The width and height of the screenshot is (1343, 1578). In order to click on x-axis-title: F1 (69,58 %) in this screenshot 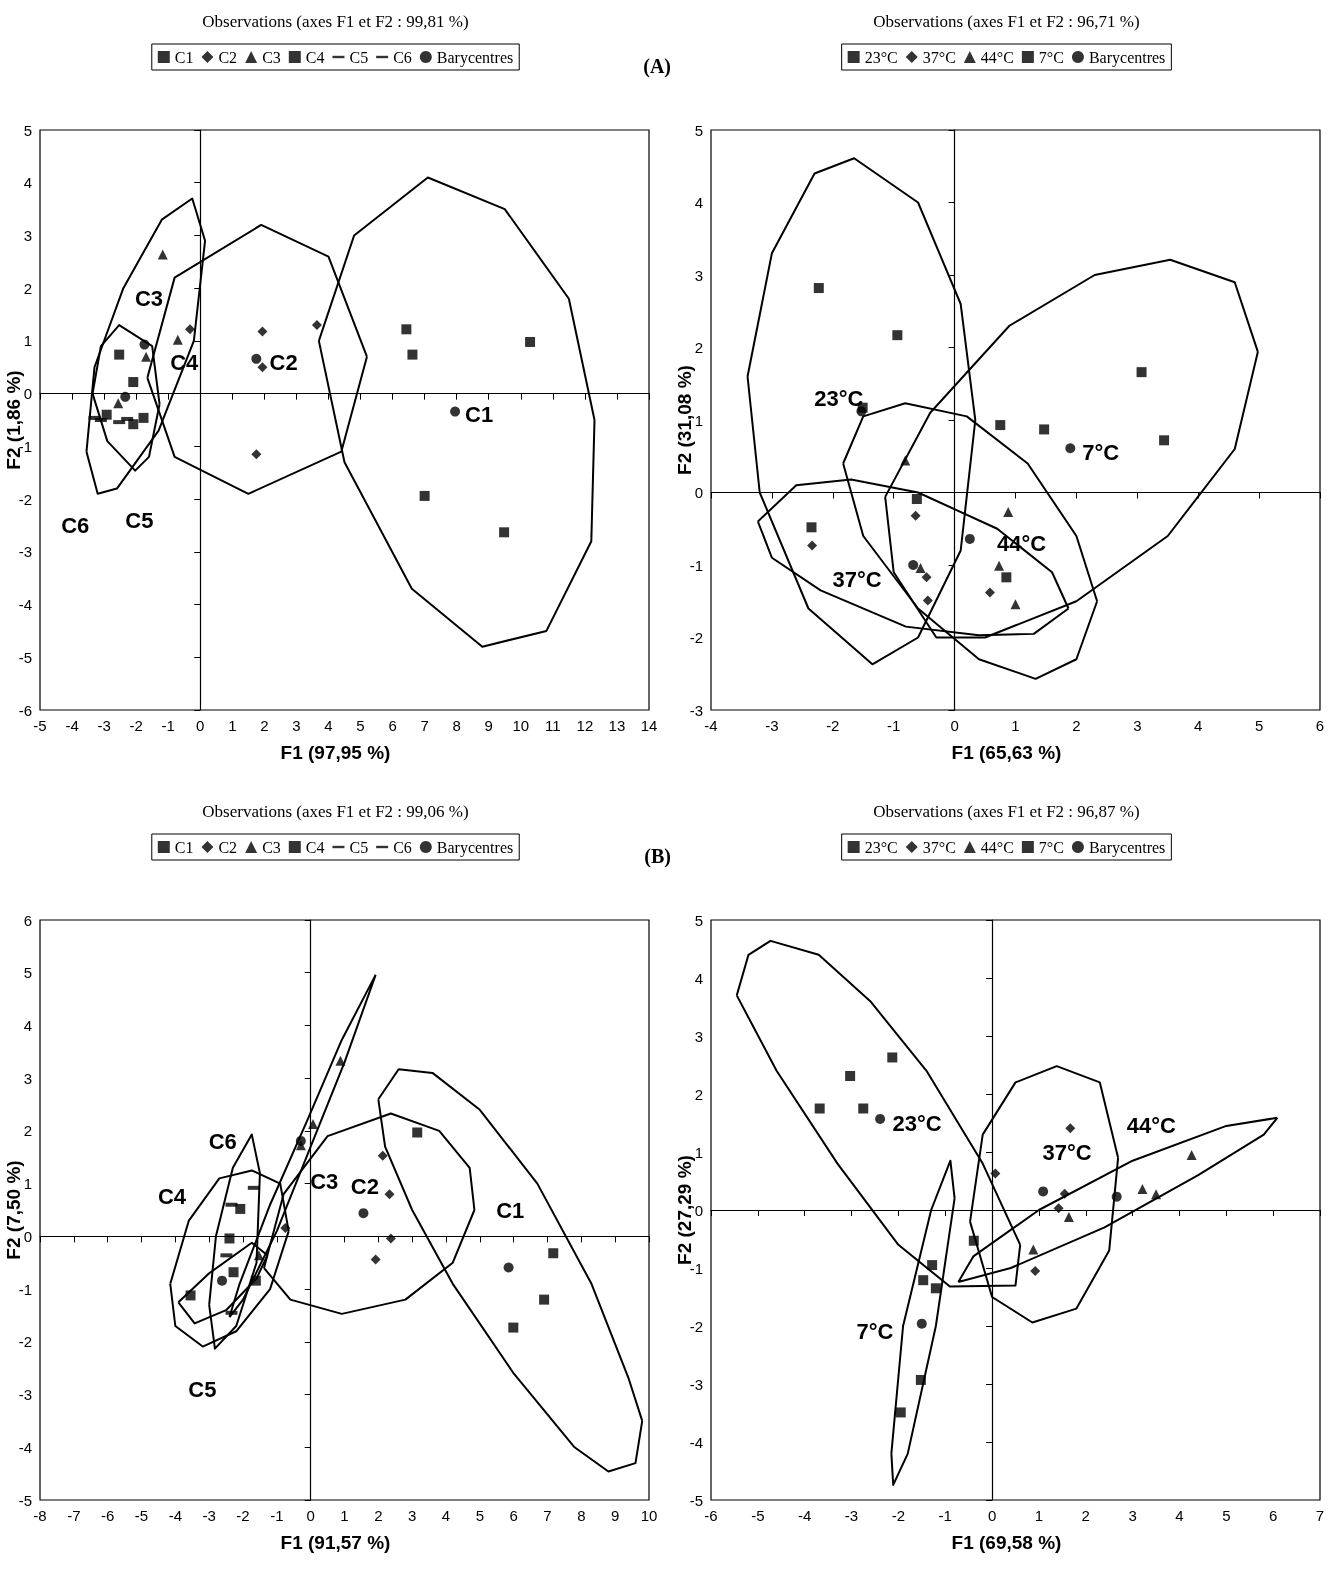, I will do `click(1006, 1542)`.